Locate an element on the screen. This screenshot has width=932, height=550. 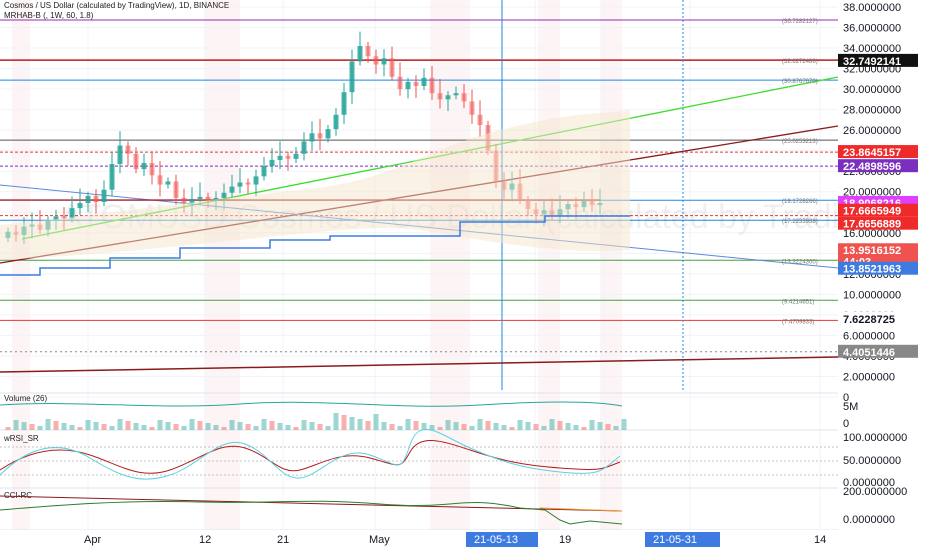
time-label: Apr is located at coordinates (92, 540).